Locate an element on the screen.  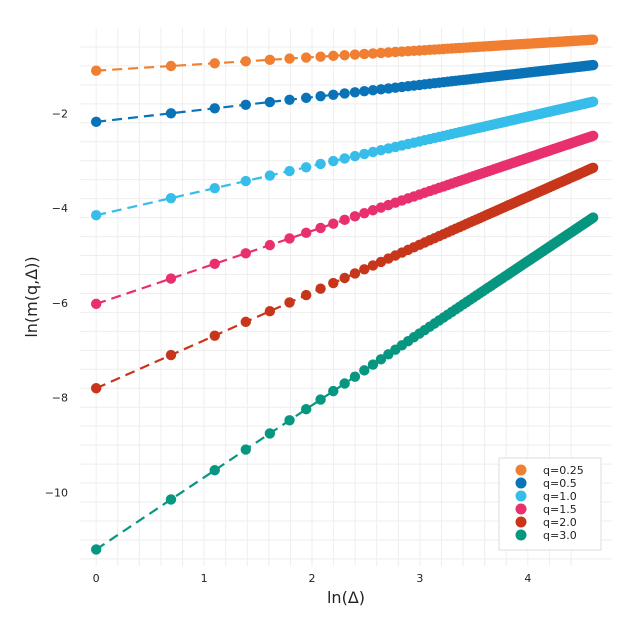
x-tick-label: 0 is located at coordinates (96, 578).